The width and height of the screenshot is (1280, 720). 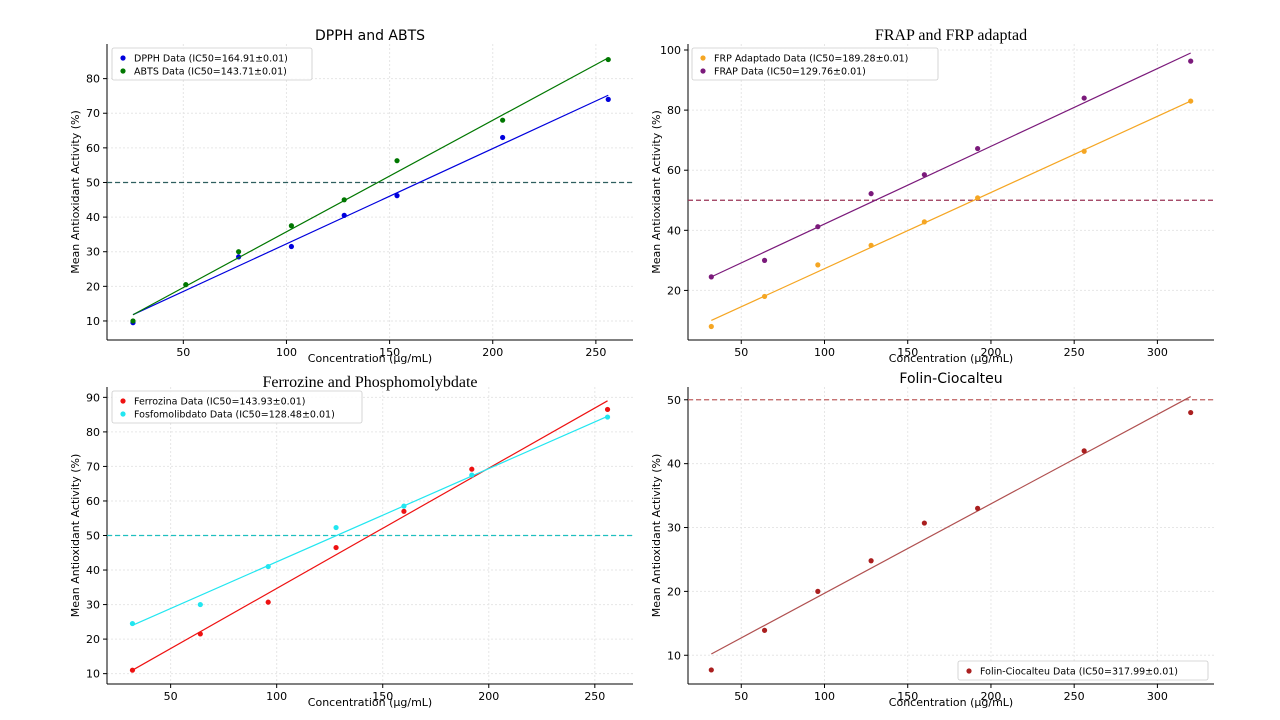 What do you see at coordinates (234, 415) in the screenshot?
I see `legend-entry: Fosfomolibdato Data (IC50=128.48±0.01)` at bounding box center [234, 415].